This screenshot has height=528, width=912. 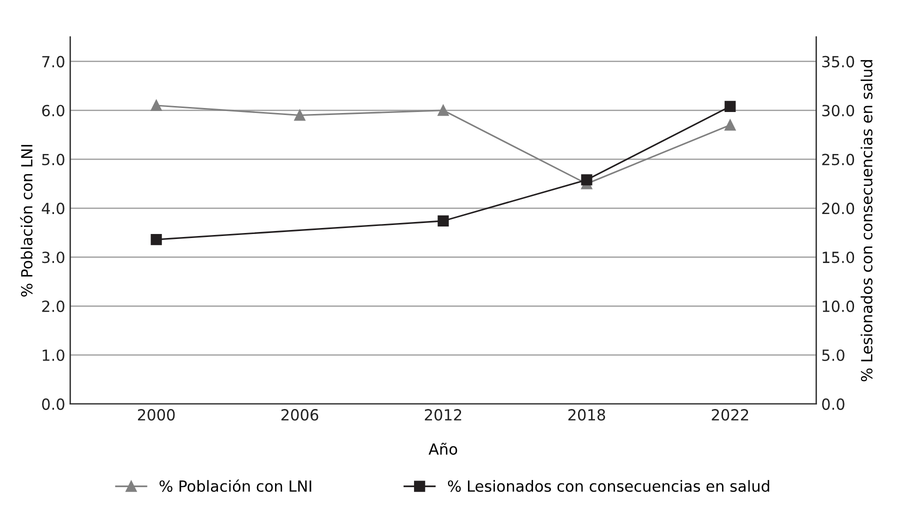 What do you see at coordinates (53, 160) in the screenshot?
I see `y-tick-label: 5.0` at bounding box center [53, 160].